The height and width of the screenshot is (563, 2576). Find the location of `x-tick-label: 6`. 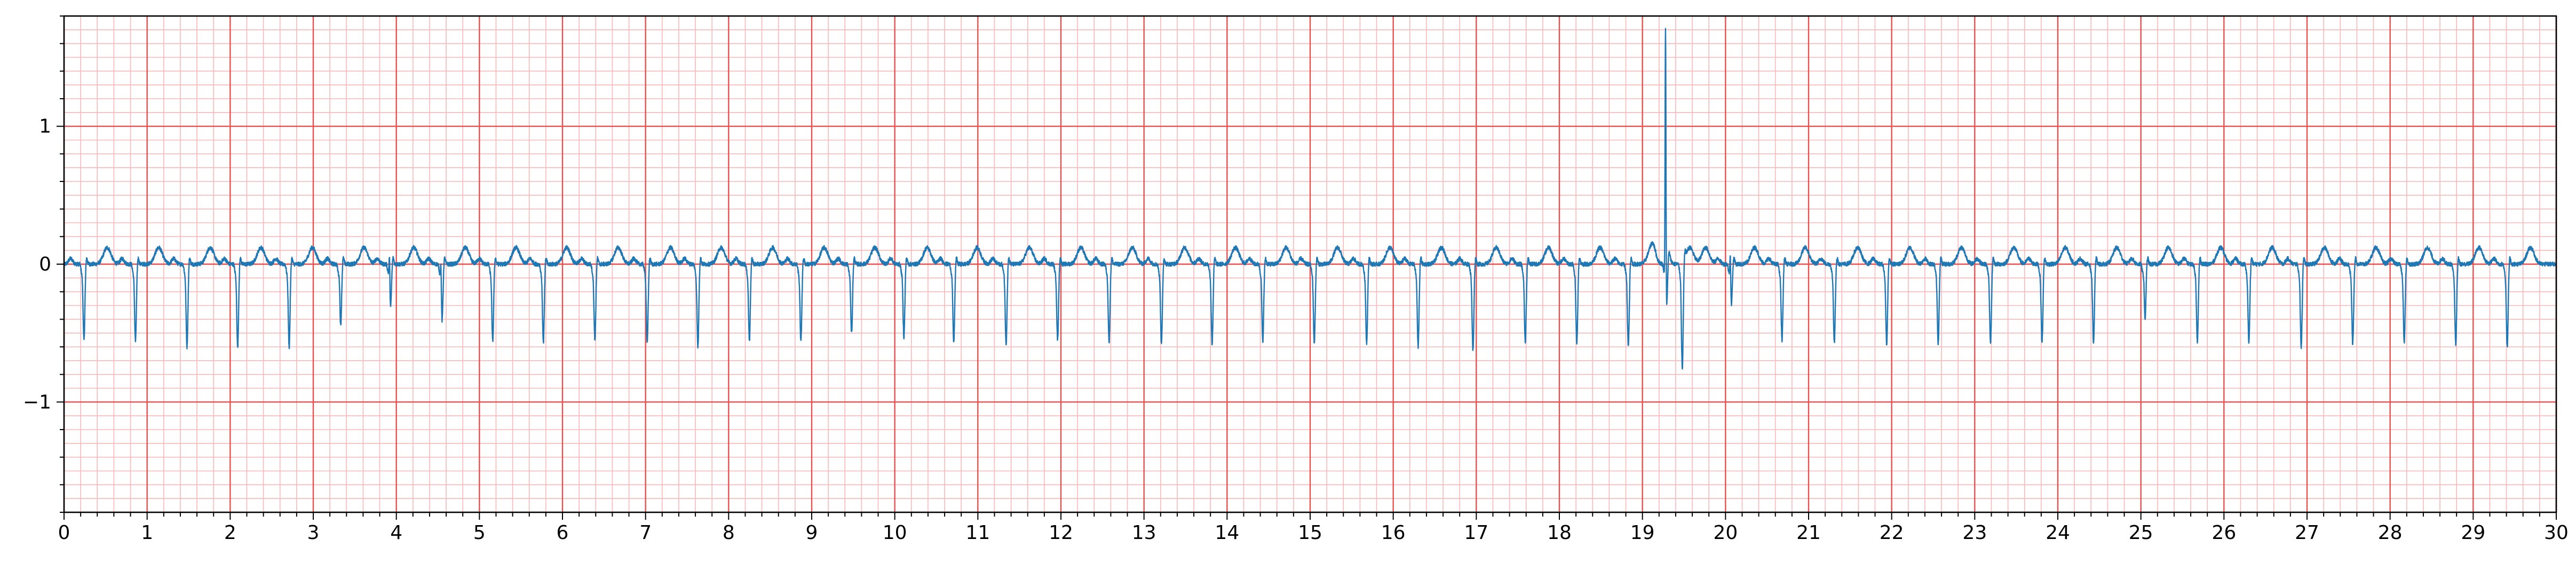

x-tick-label: 6 is located at coordinates (563, 533).